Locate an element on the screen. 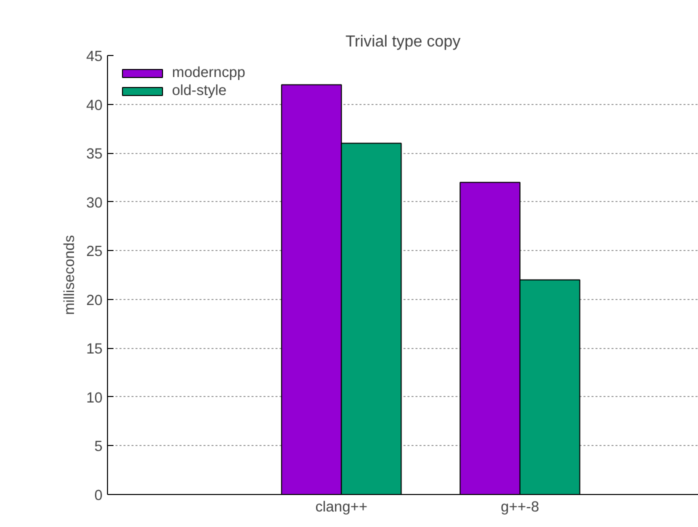  y-tick-label: 10 is located at coordinates (94, 398).